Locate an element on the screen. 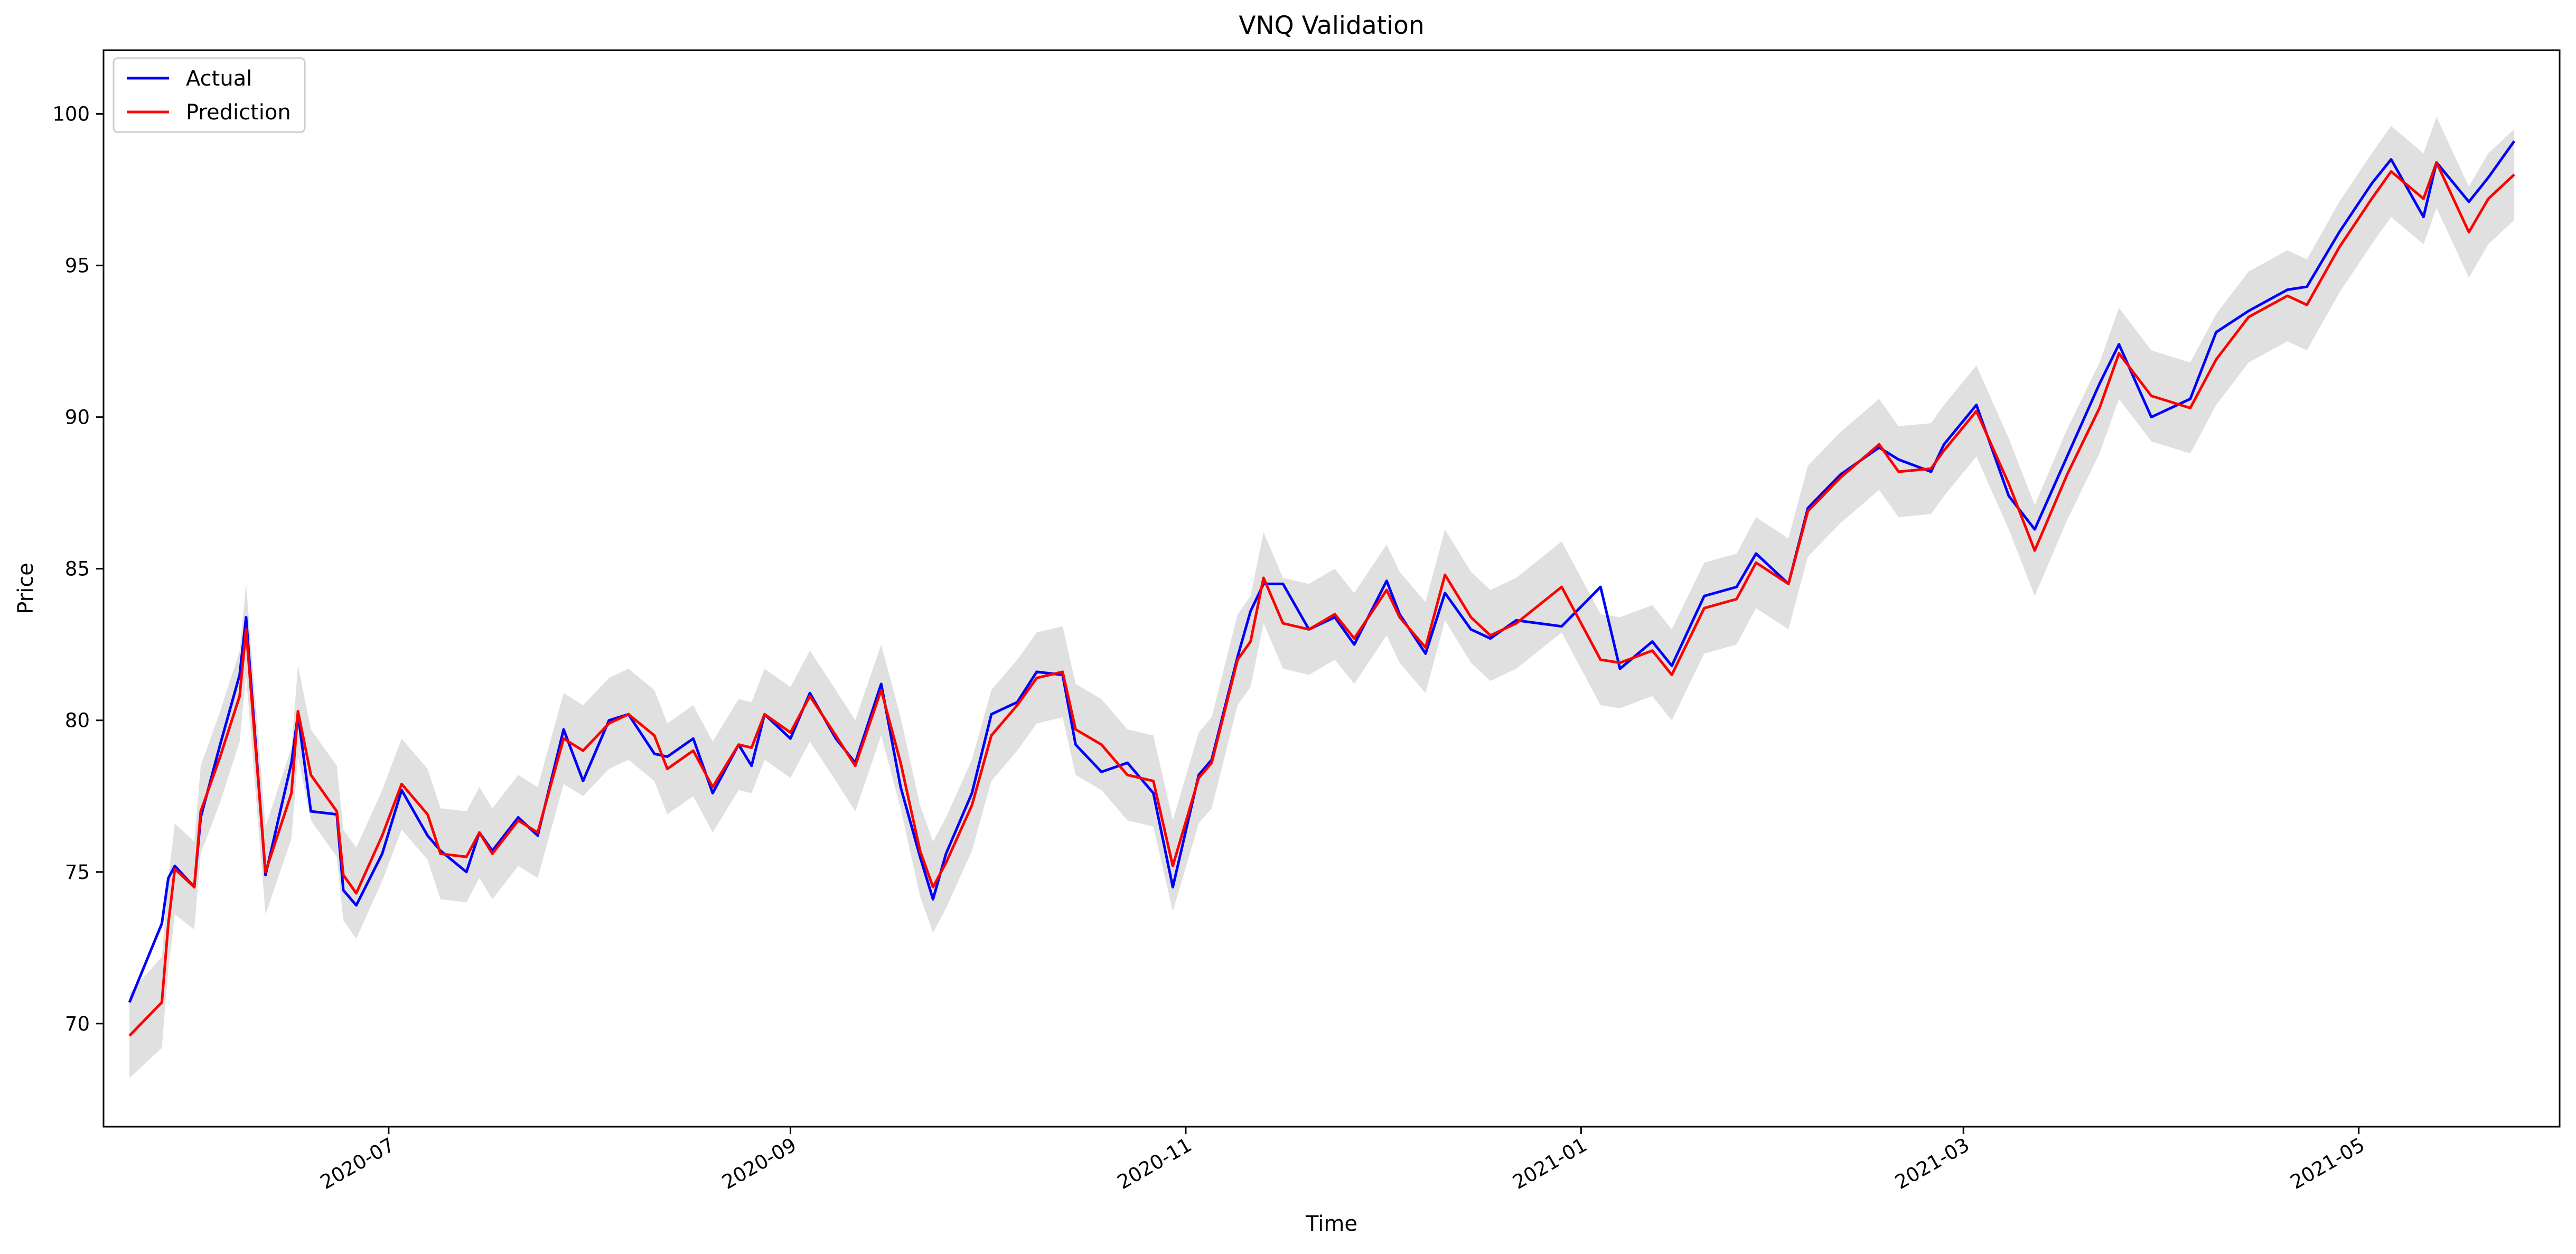 The image size is (2576, 1254). y-tick-label: 95 is located at coordinates (77, 266).